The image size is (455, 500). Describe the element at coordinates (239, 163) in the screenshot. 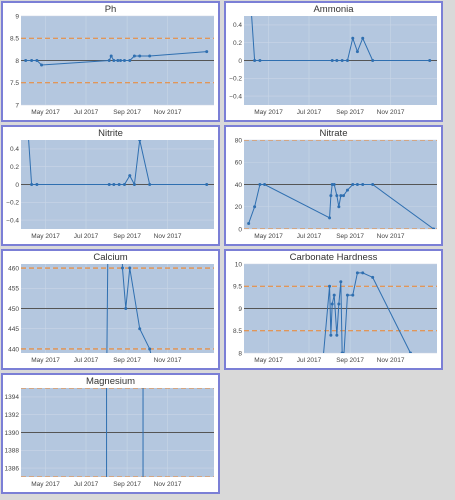

I see `y-tick-label: 60` at that location.